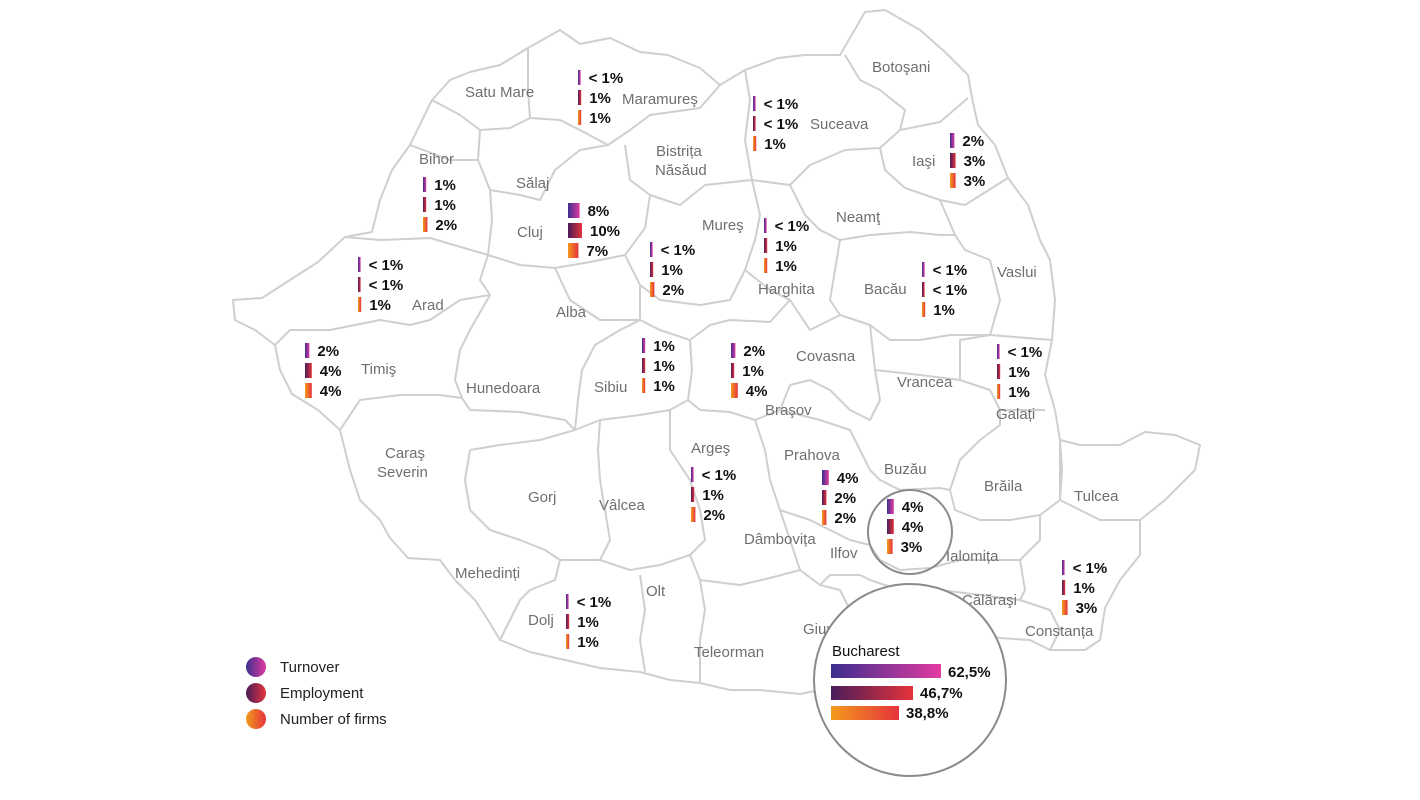 The height and width of the screenshot is (800, 1420). Describe the element at coordinates (658, 366) in the screenshot. I see `stat-block: 1% 1% 1%` at that location.